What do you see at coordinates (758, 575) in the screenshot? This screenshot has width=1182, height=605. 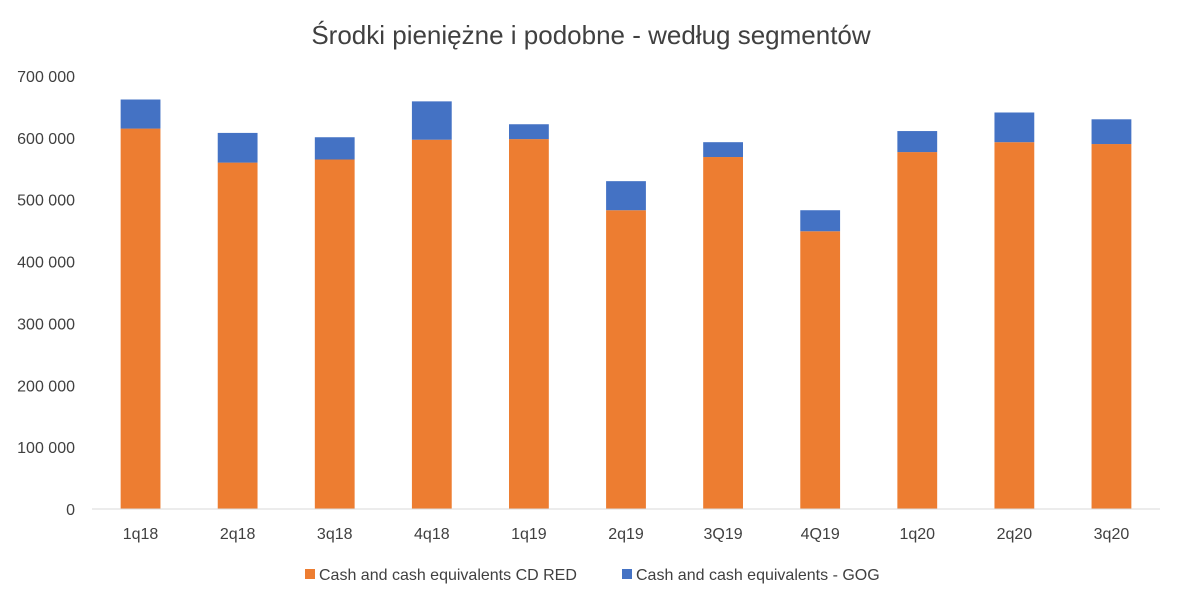 I see `legend-label: Cash and cash equivalents - GOG` at bounding box center [758, 575].